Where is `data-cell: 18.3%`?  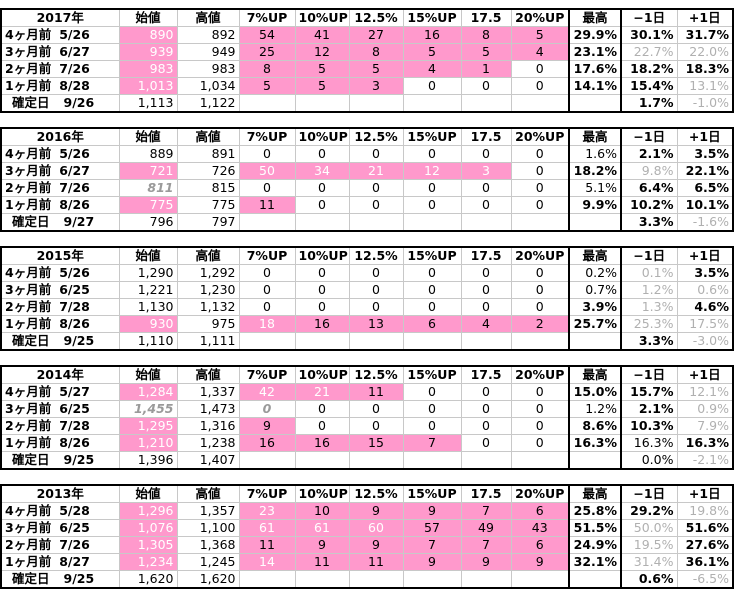 data-cell: 18.3% is located at coordinates (705, 69).